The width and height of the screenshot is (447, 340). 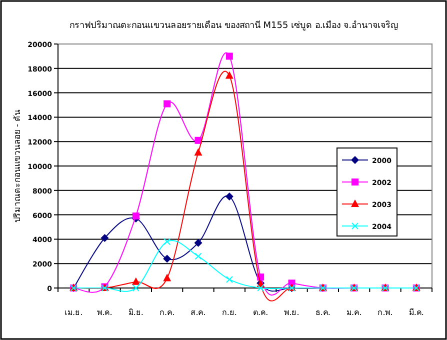 I want to click on x-tick-label: มี.ค., so click(x=416, y=312).